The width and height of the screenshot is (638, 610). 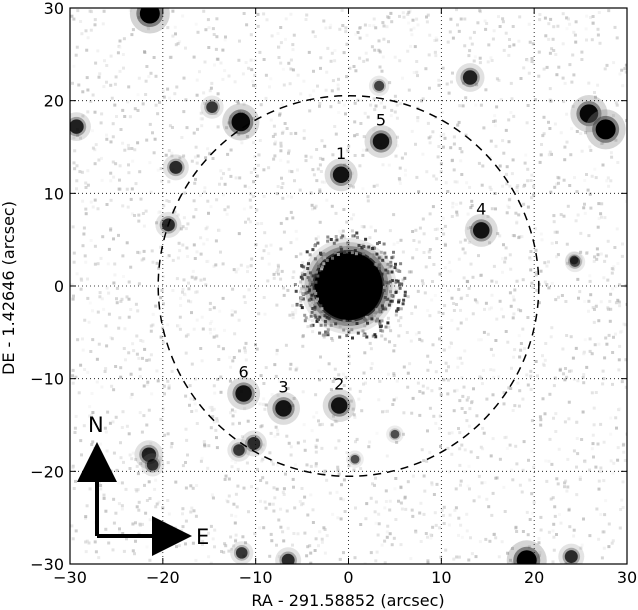 I want to click on source-label-3: 3, so click(x=283, y=386).